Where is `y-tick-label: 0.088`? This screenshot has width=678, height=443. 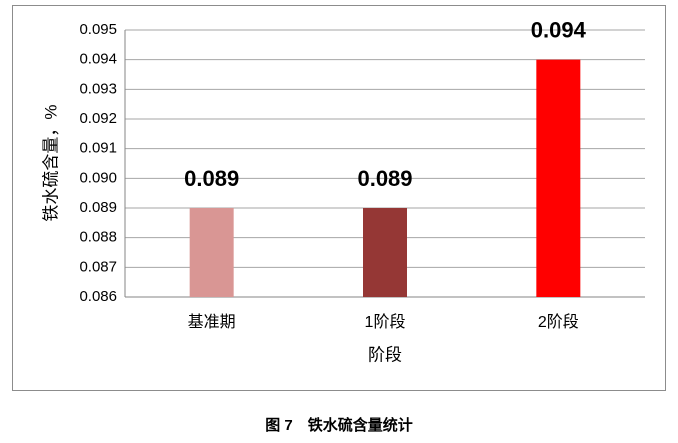
y-tick-label: 0.088 is located at coordinates (98, 237).